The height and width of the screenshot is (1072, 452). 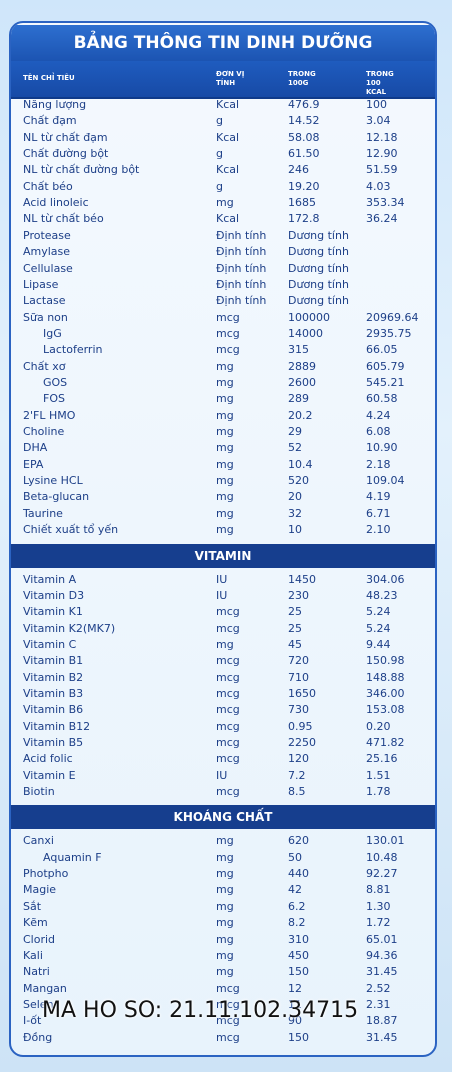 I want to click on cell: 3.04, so click(x=378, y=121).